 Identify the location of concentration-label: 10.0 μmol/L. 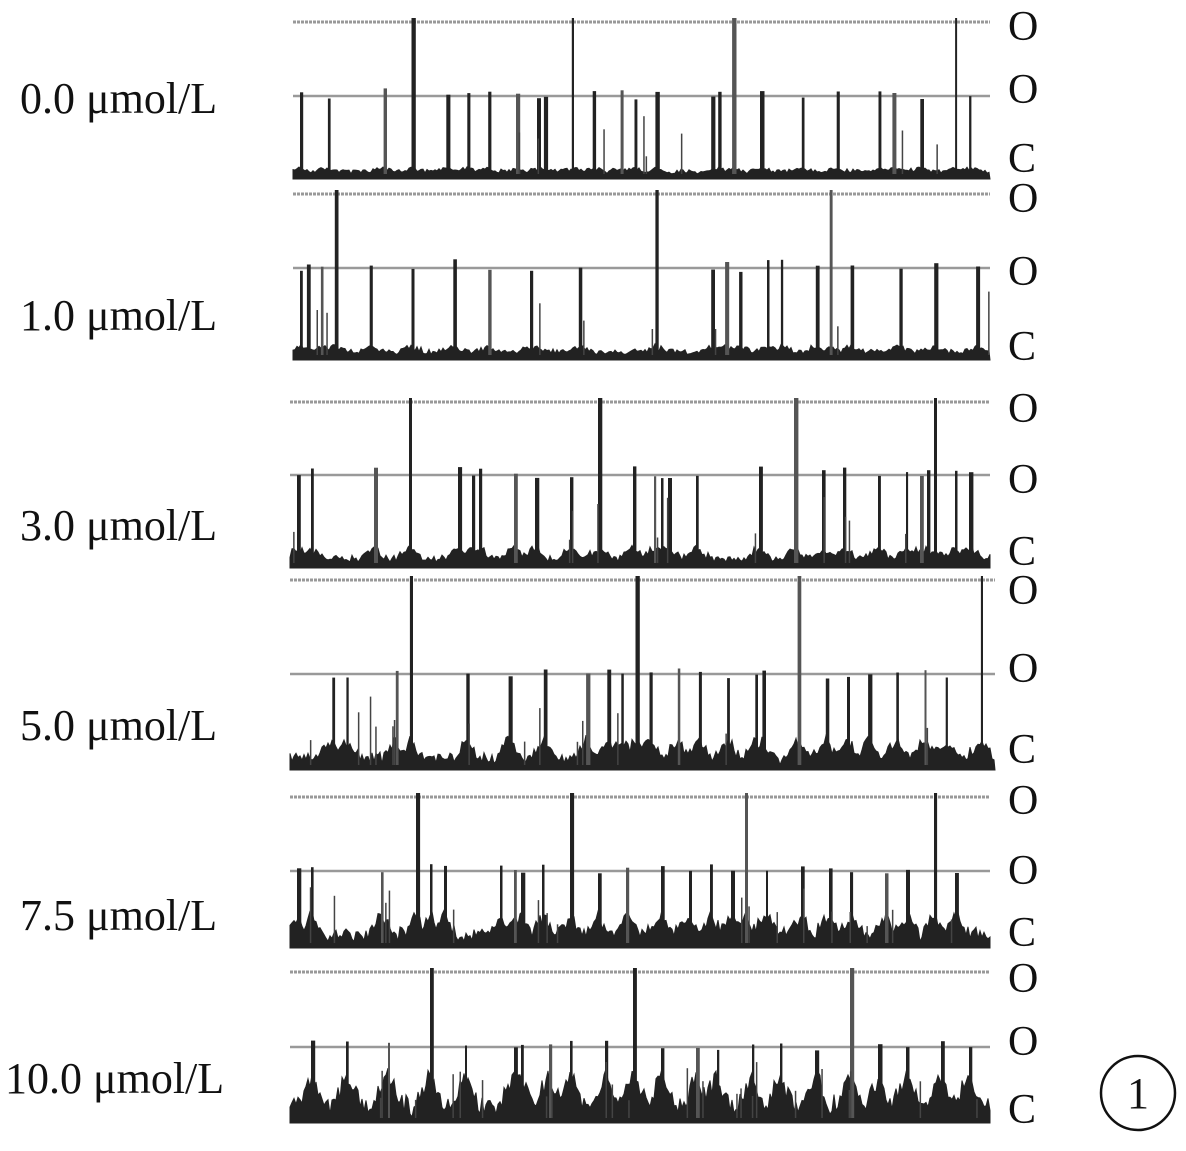
(114, 1078).